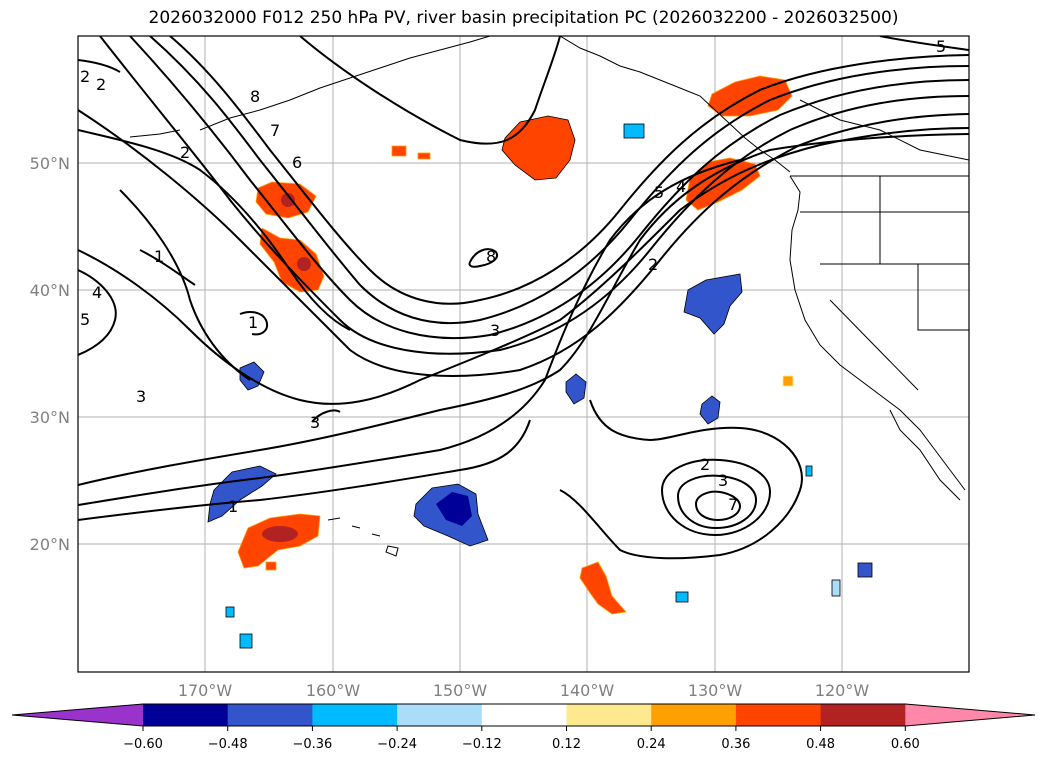 Image resolution: width=1047 pixels, height=765 pixels. I want to click on pv-contour-low-south, so click(681, 479).